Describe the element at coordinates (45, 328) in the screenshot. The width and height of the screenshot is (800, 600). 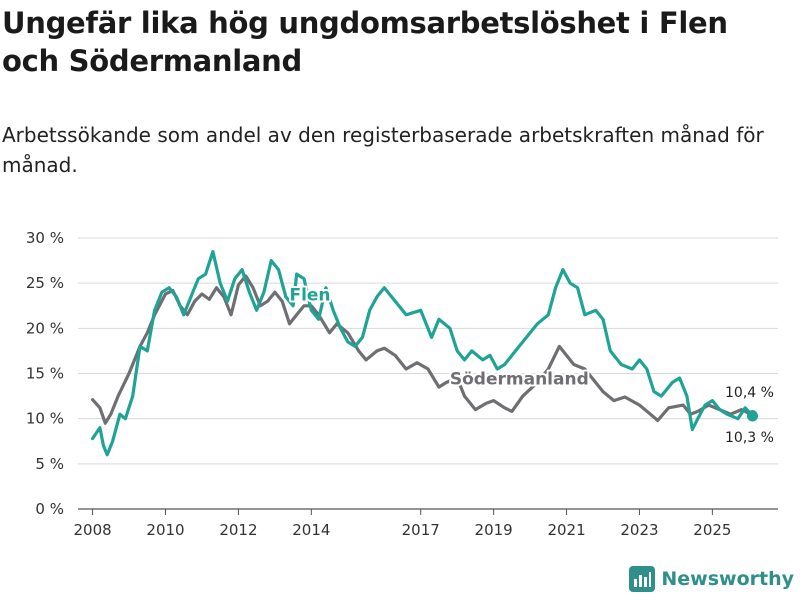
I see `y-tick-label: 20 %` at that location.